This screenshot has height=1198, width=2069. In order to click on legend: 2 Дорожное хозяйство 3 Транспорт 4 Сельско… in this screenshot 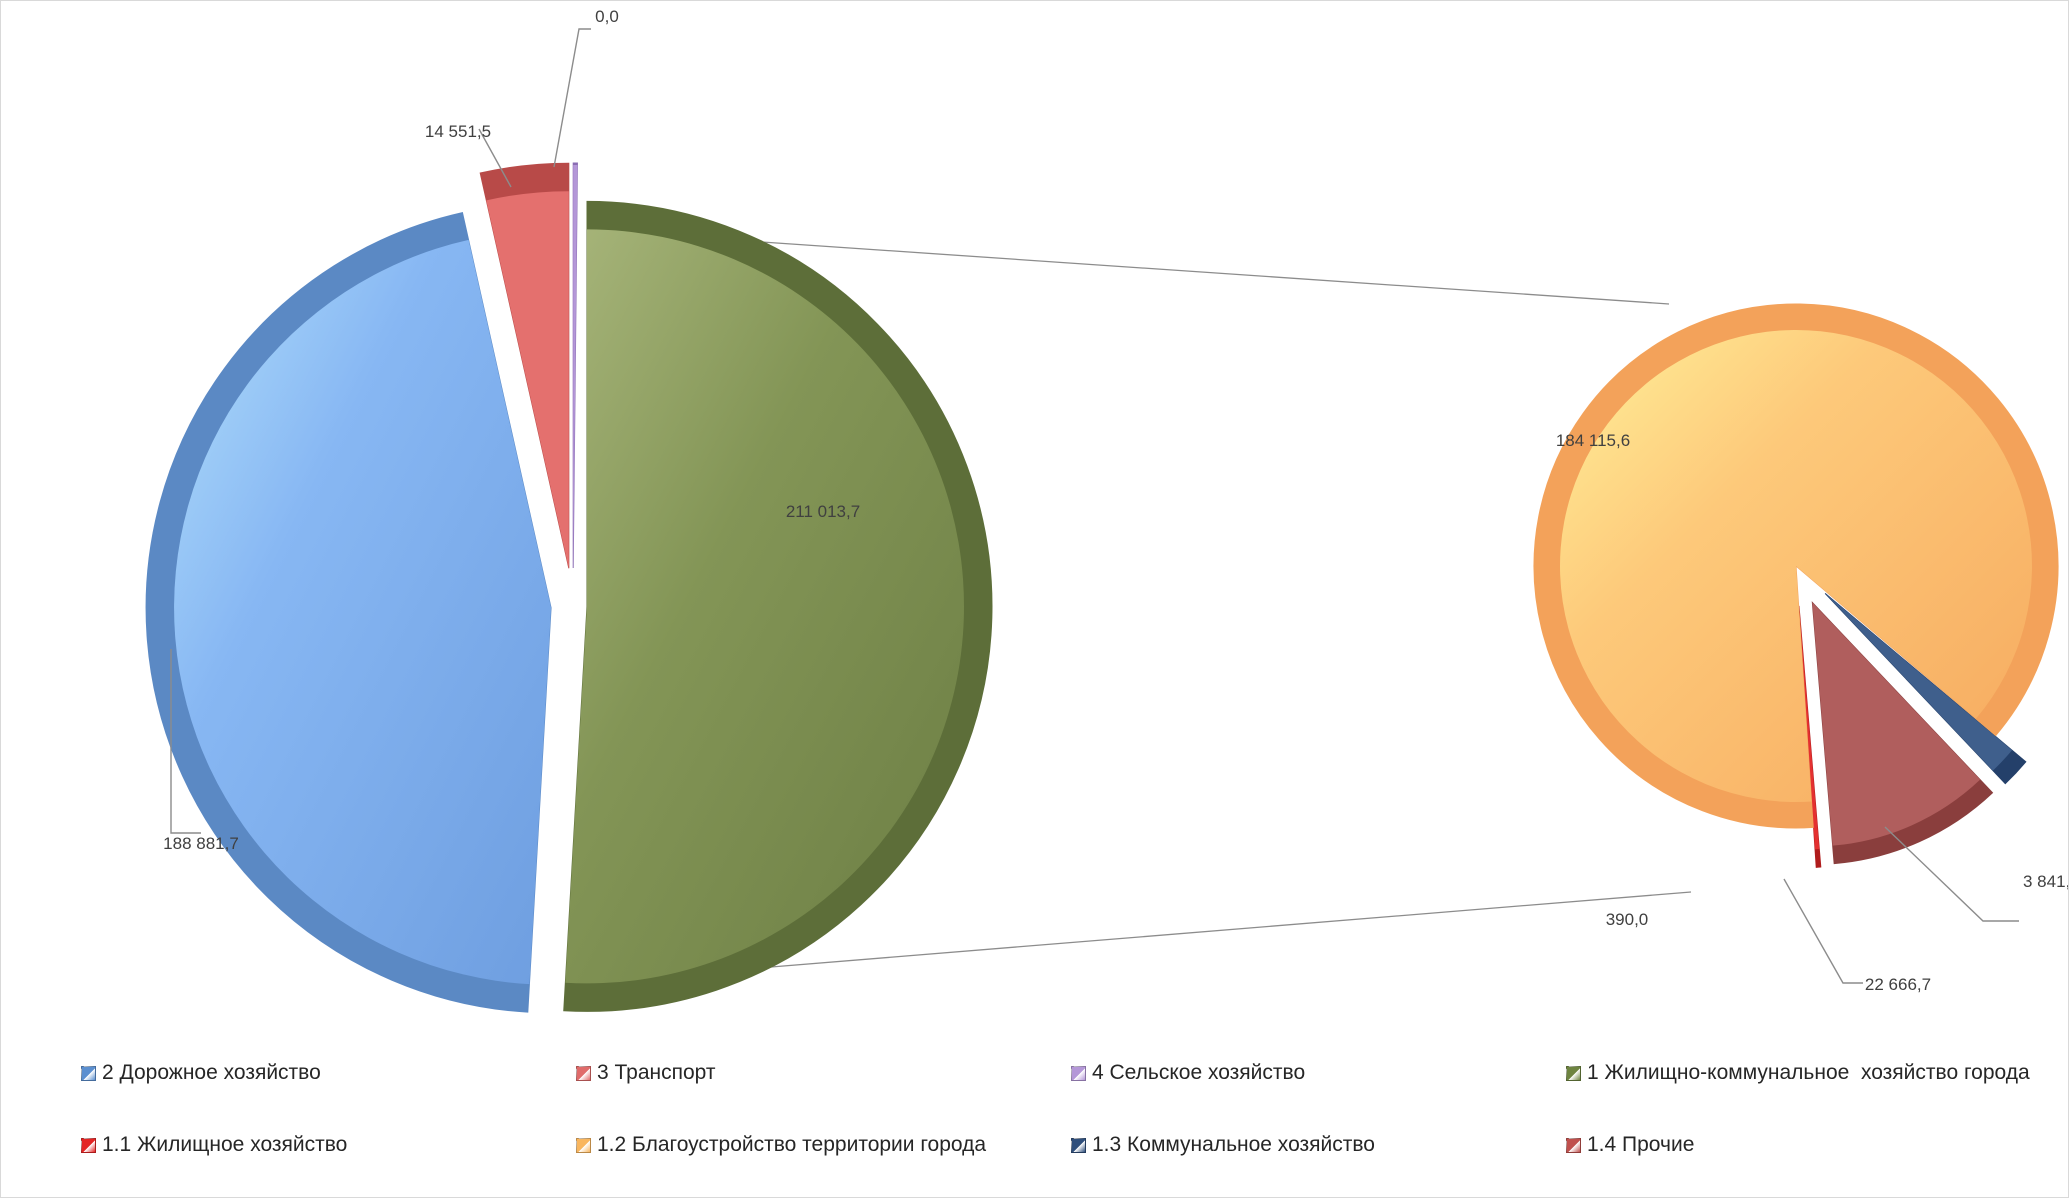, I will do `click(1061, 1109)`.